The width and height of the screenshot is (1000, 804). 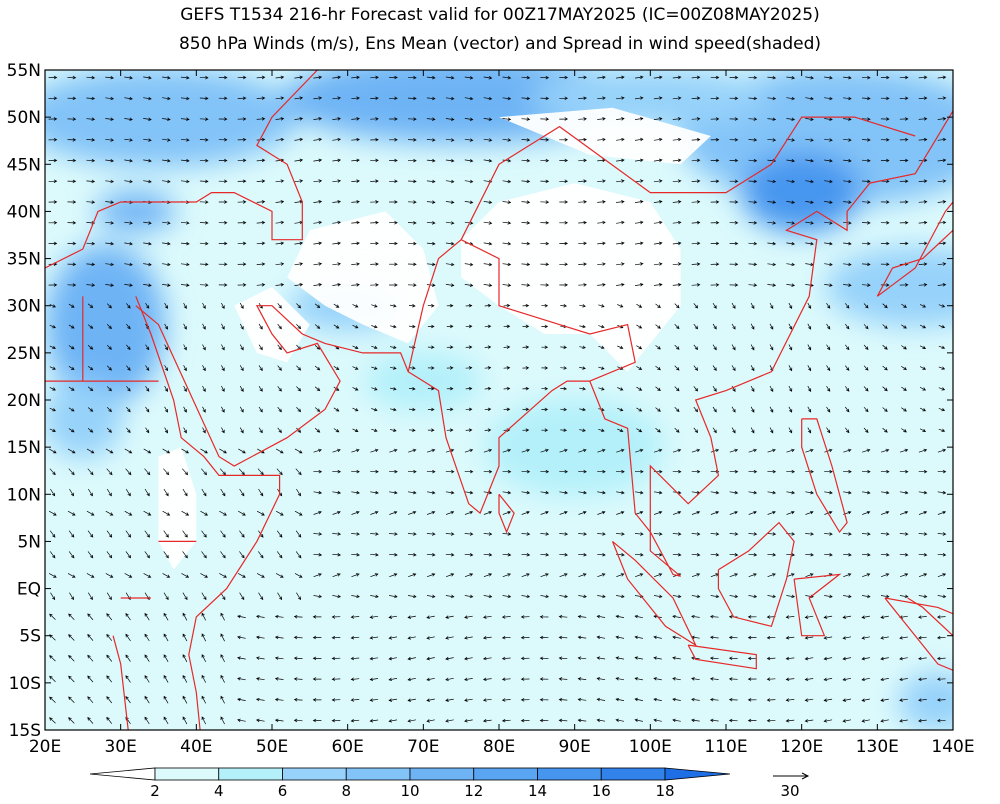 I want to click on lat-tick-label: EQ, so click(x=29, y=590).